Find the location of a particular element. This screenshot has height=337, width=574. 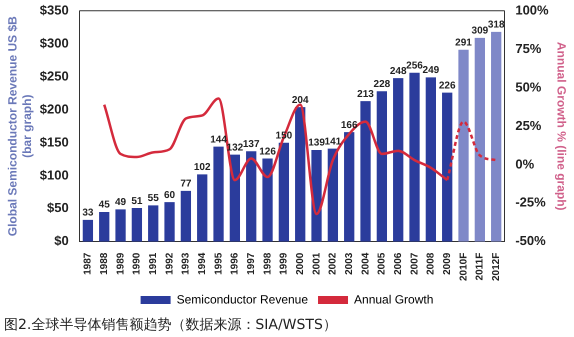

x-tick-label: 2001 is located at coordinates (316, 263).